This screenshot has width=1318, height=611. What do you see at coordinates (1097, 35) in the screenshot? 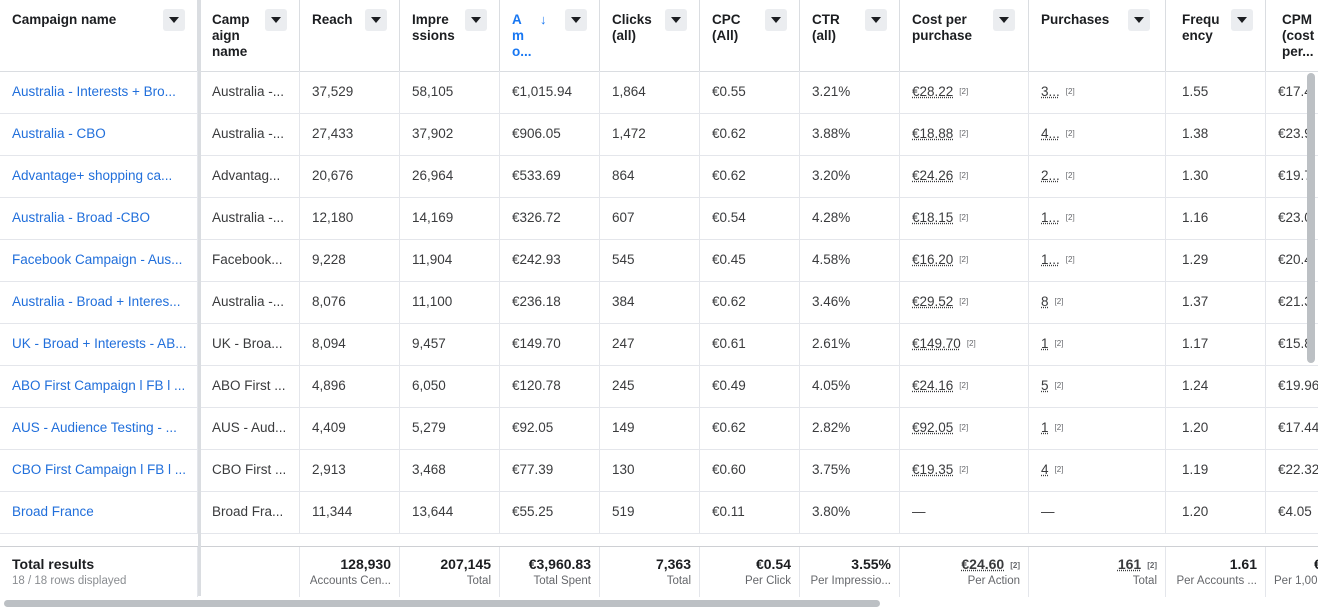
I see `col-header-purchases: Purchases` at bounding box center [1097, 35].